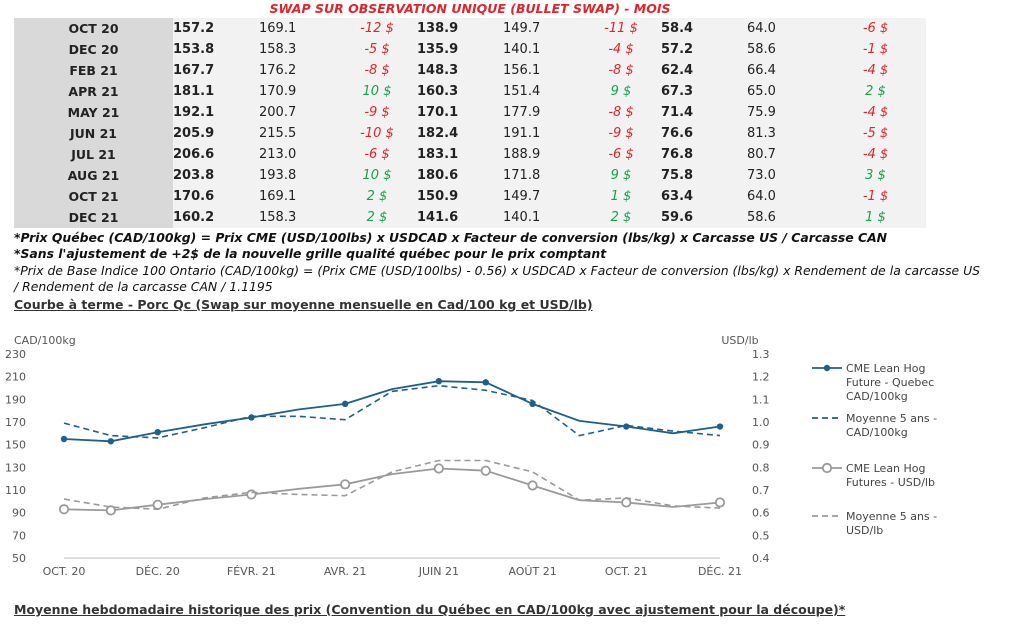 The image size is (1024, 626). What do you see at coordinates (761, 399) in the screenshot?
I see `y-tick-right: 1.1` at bounding box center [761, 399].